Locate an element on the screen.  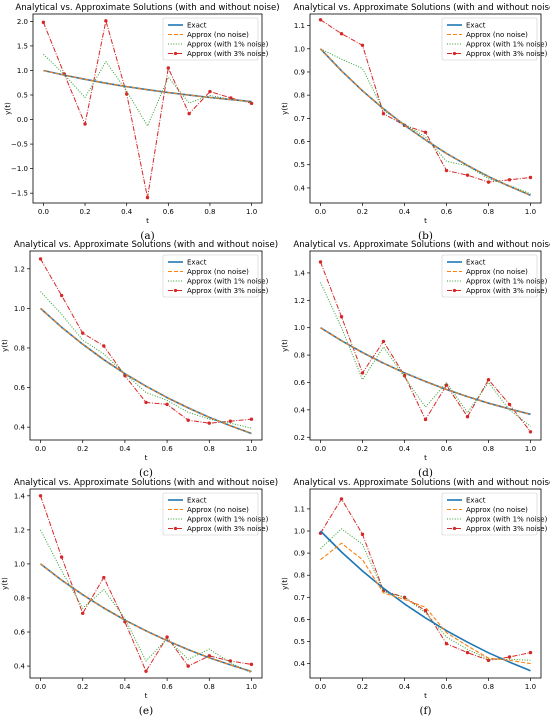
x-tick-label: 0.0 is located at coordinates (320, 687).